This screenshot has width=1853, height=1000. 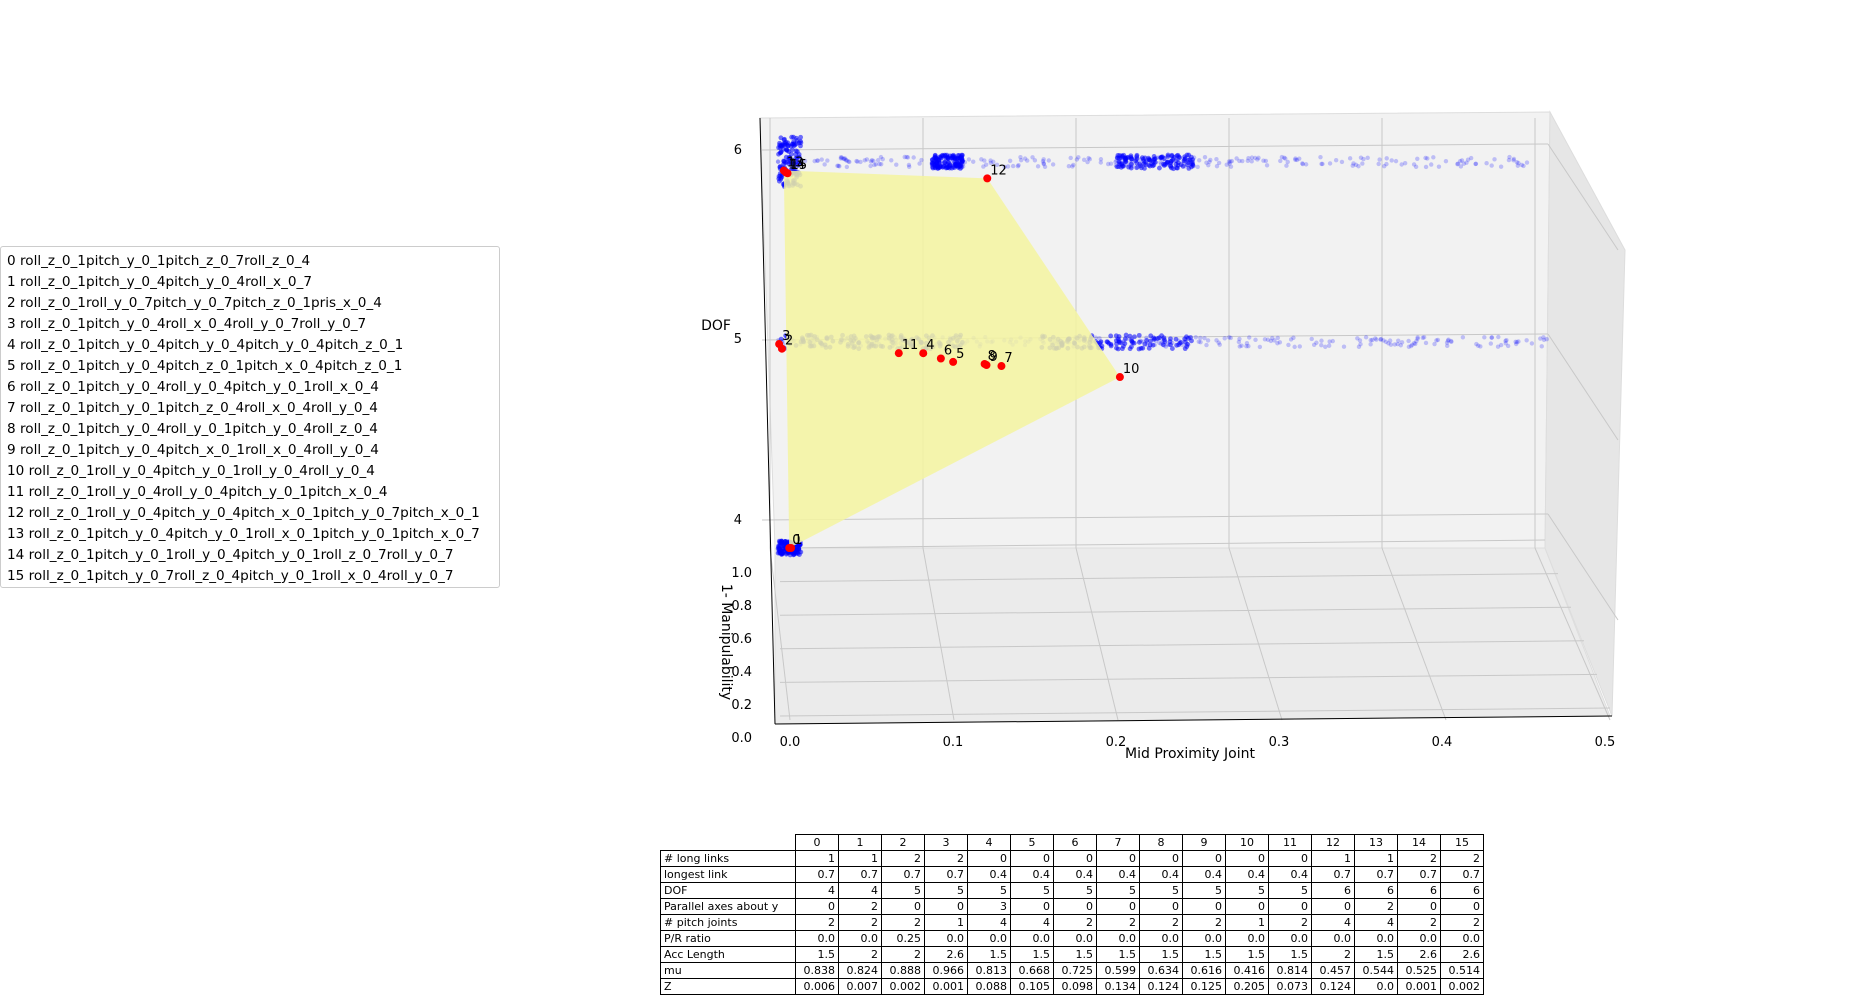 What do you see at coordinates (923, 353) in the screenshot?
I see `pareto-point` at bounding box center [923, 353].